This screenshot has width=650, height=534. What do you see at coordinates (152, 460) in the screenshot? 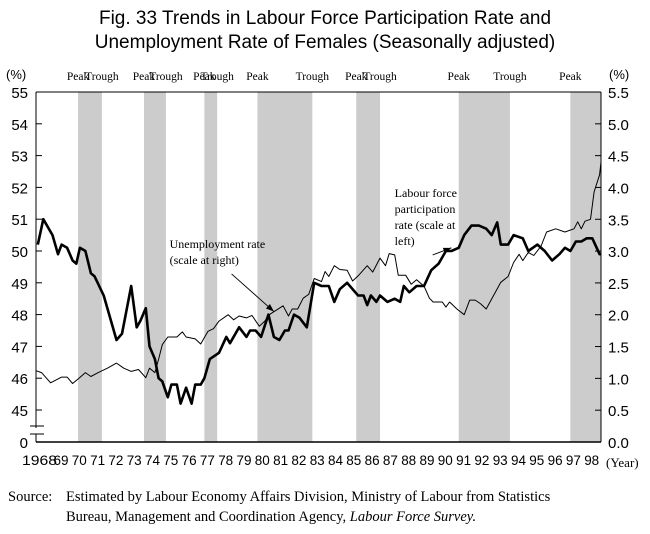
I see `x-tick-label: 74` at bounding box center [152, 460].